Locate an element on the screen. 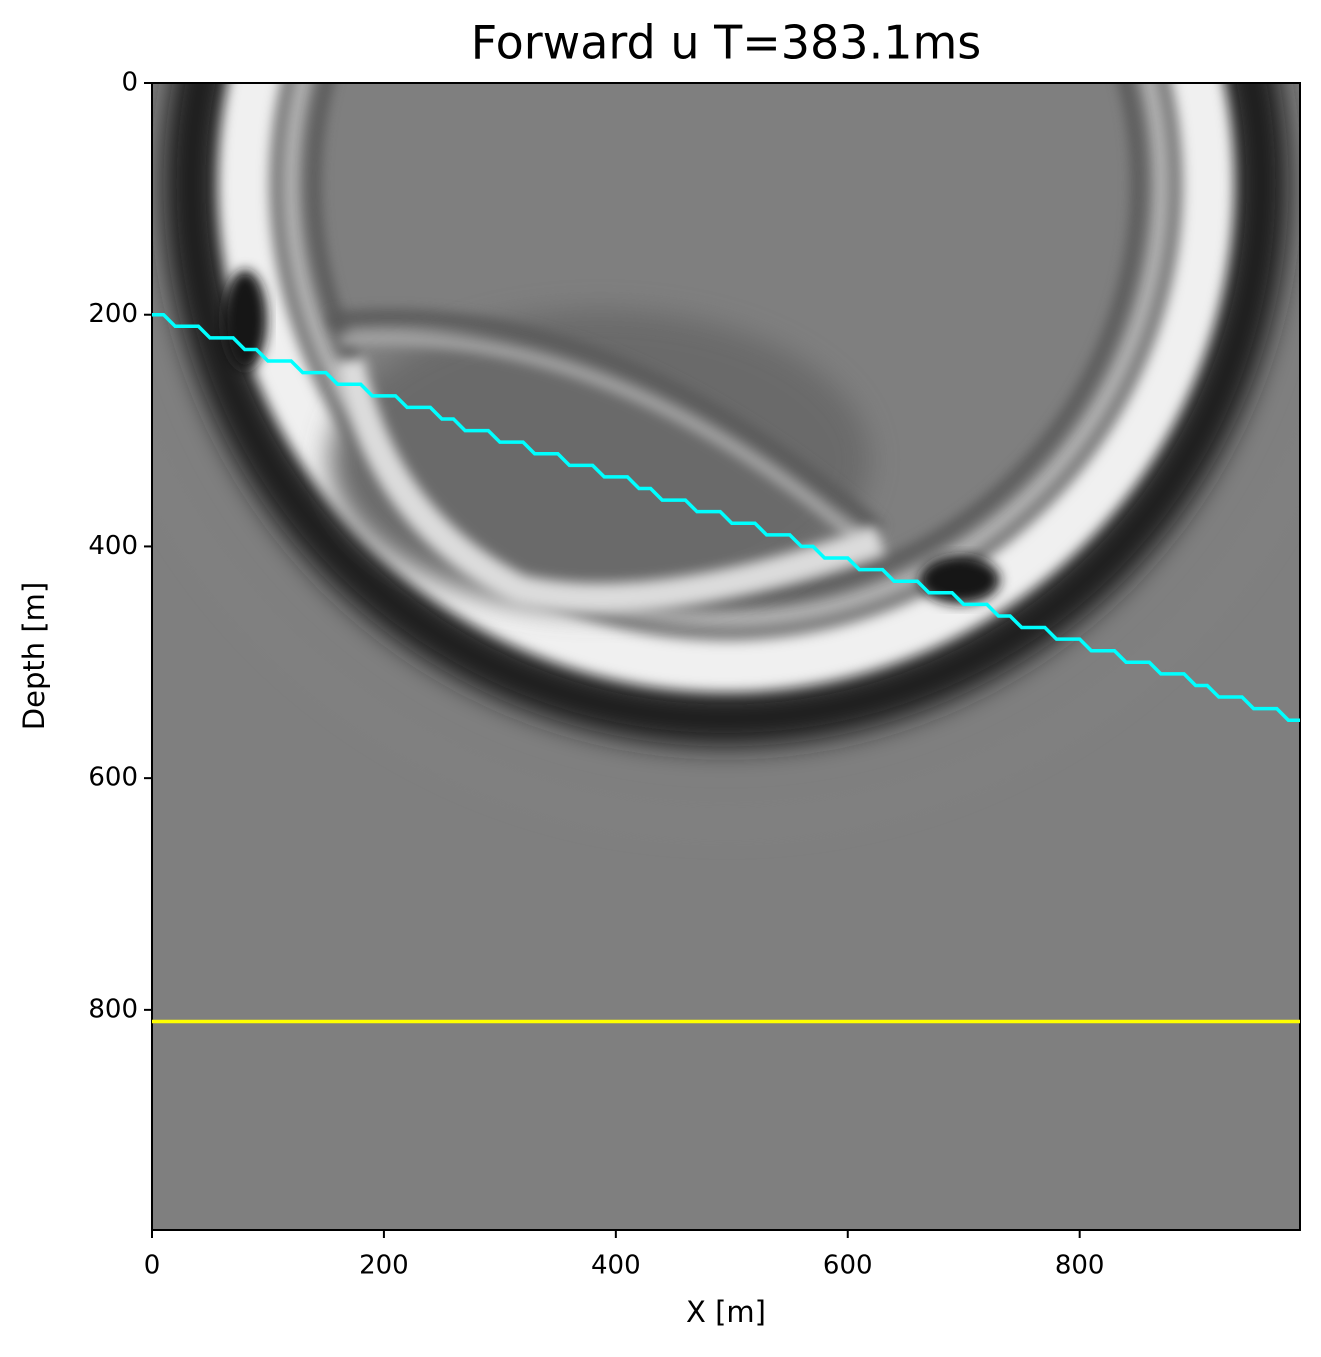 The image size is (1321, 1357). x-tick-label: 0 is located at coordinates (152, 1266).